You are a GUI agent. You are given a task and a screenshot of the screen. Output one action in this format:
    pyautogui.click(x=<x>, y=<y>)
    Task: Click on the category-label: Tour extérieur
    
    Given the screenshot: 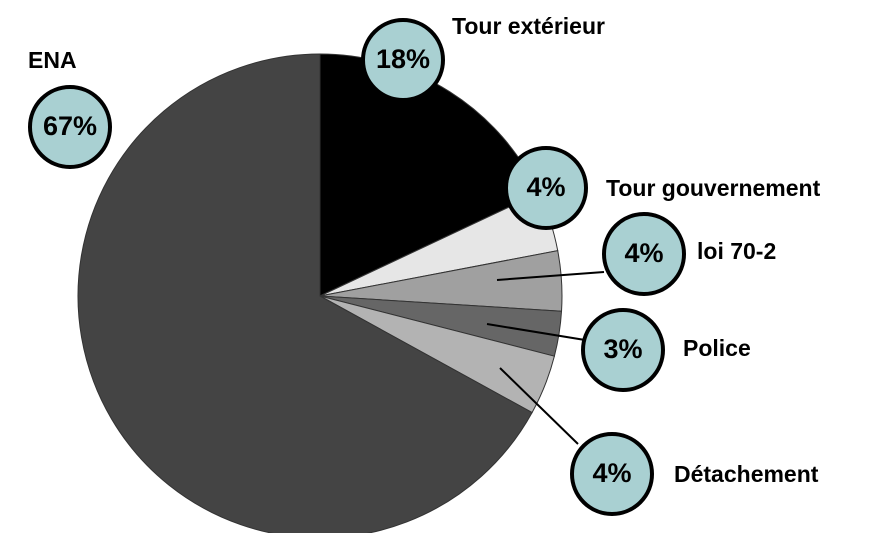 What is the action you would take?
    pyautogui.click(x=528, y=26)
    